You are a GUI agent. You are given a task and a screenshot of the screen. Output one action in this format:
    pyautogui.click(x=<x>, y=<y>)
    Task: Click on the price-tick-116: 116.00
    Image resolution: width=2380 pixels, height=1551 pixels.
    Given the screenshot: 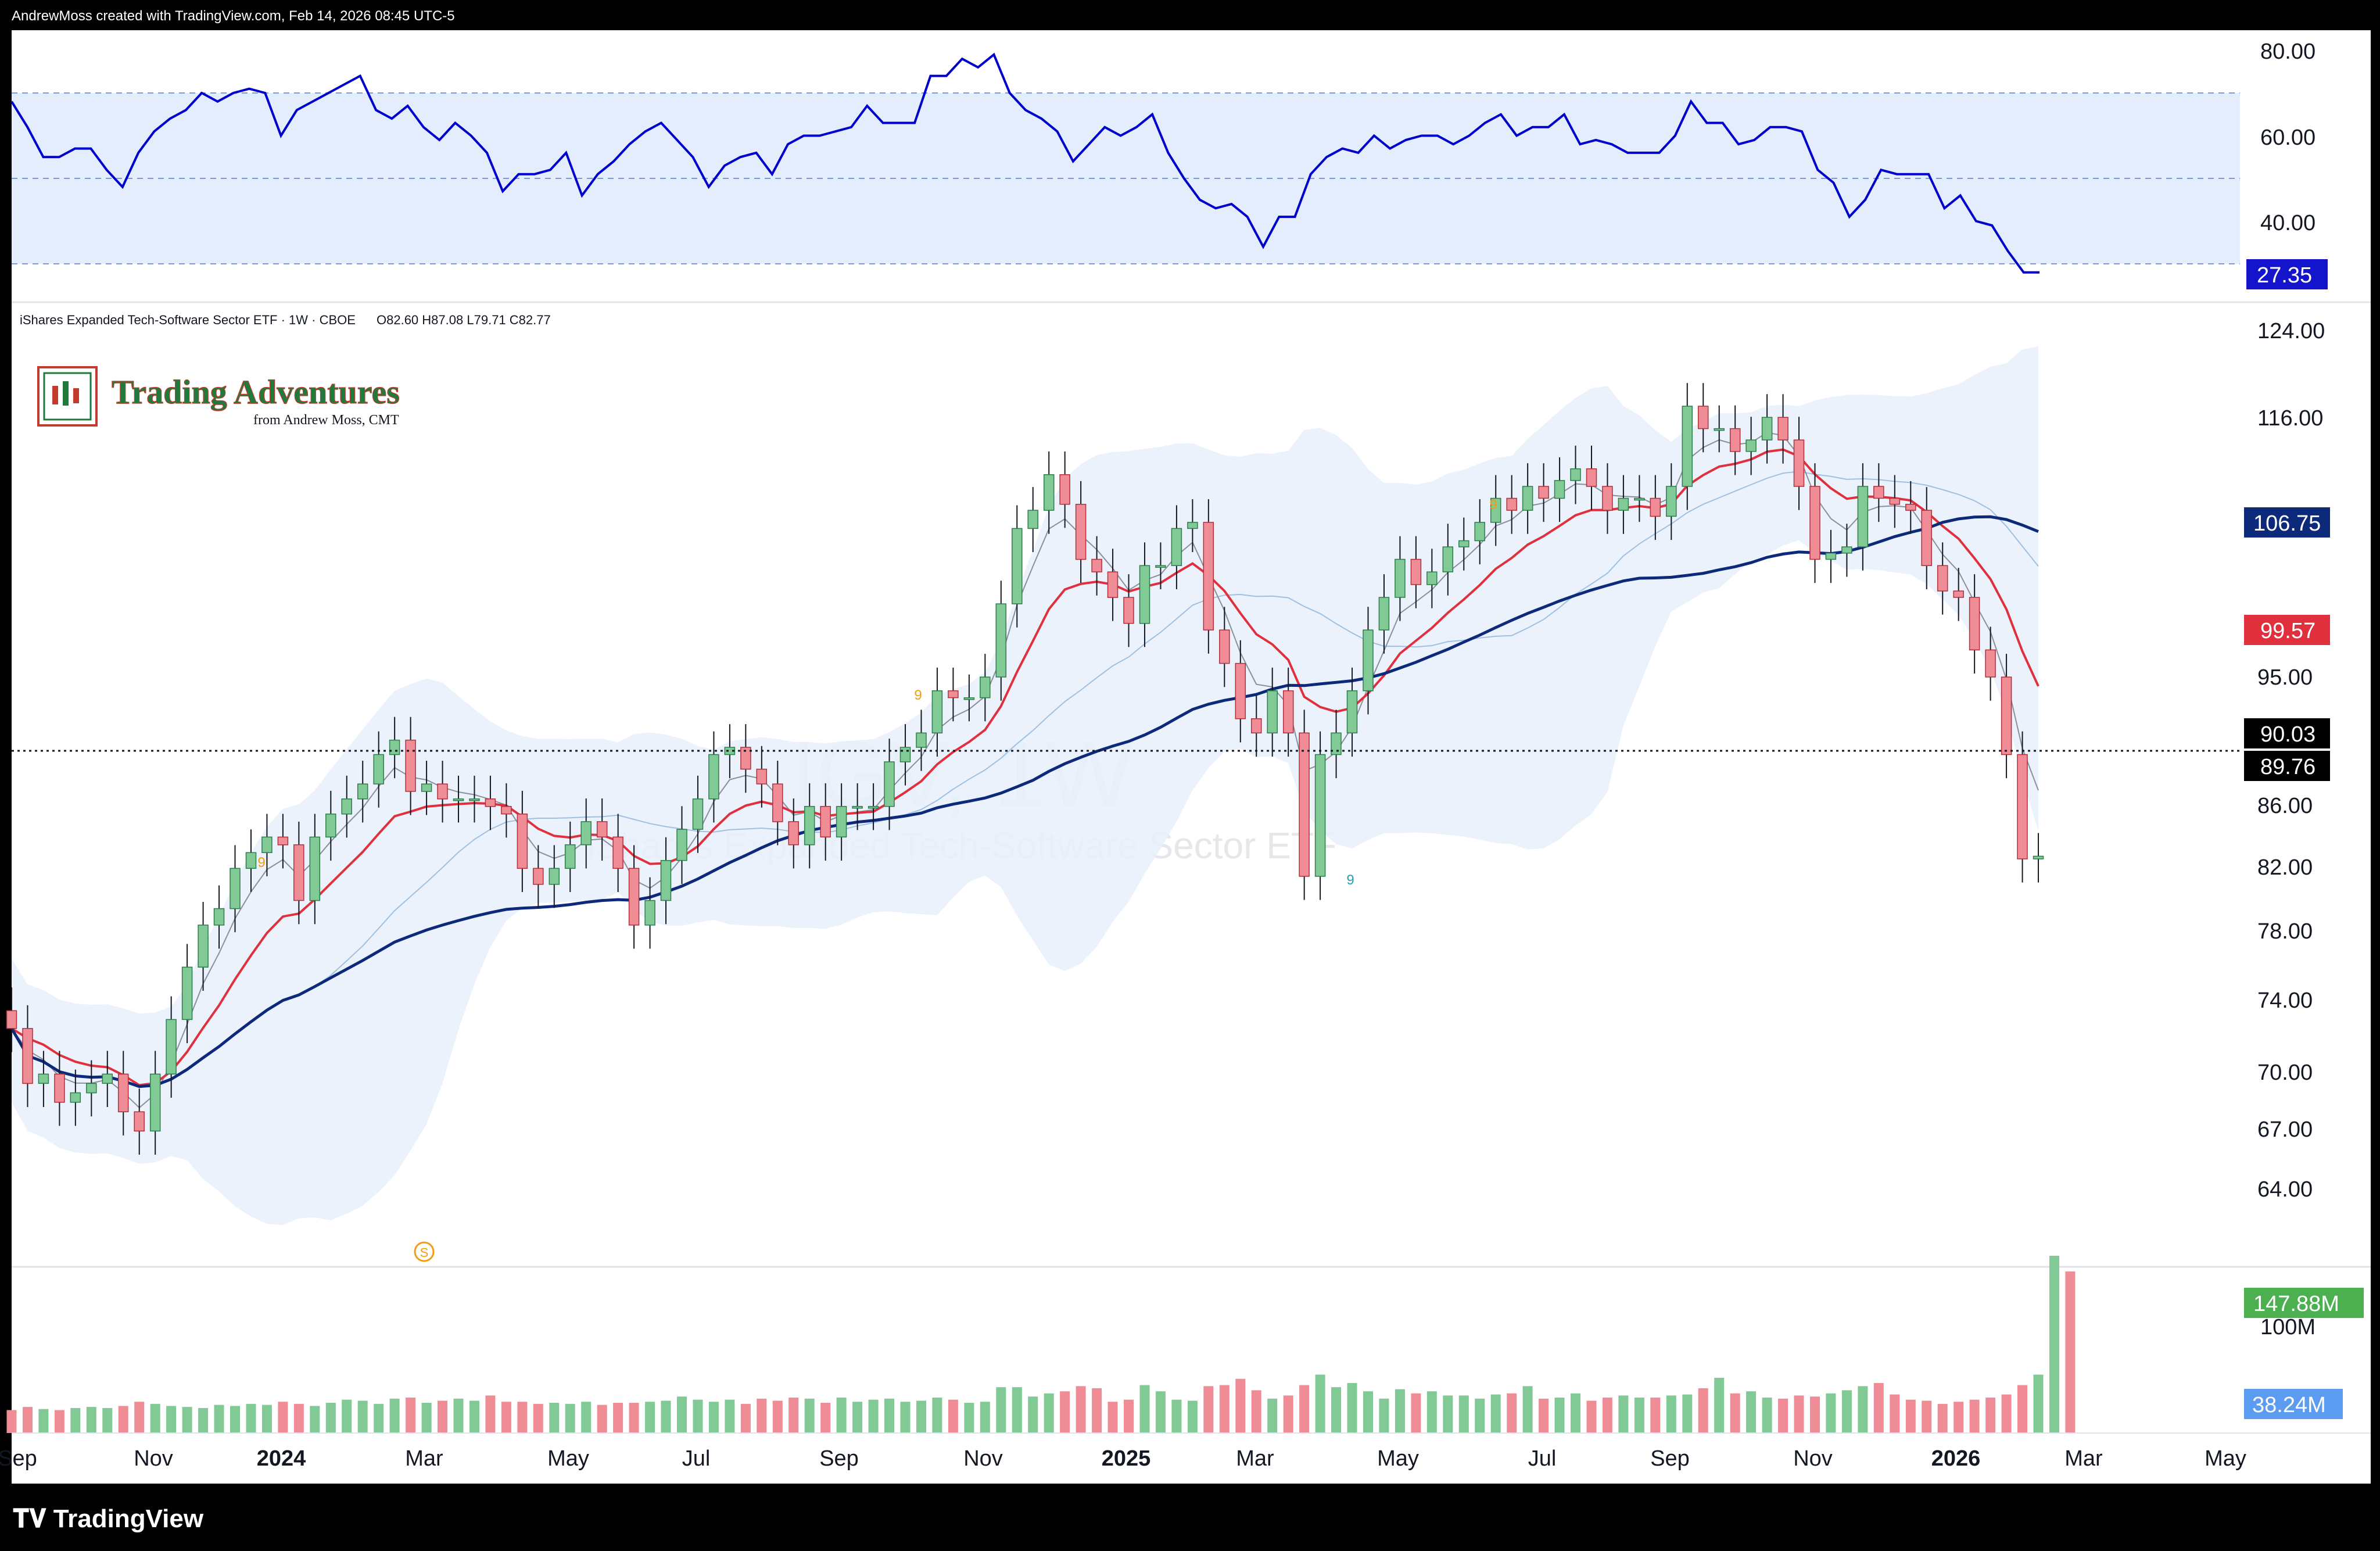 What is the action you would take?
    pyautogui.click(x=2290, y=418)
    